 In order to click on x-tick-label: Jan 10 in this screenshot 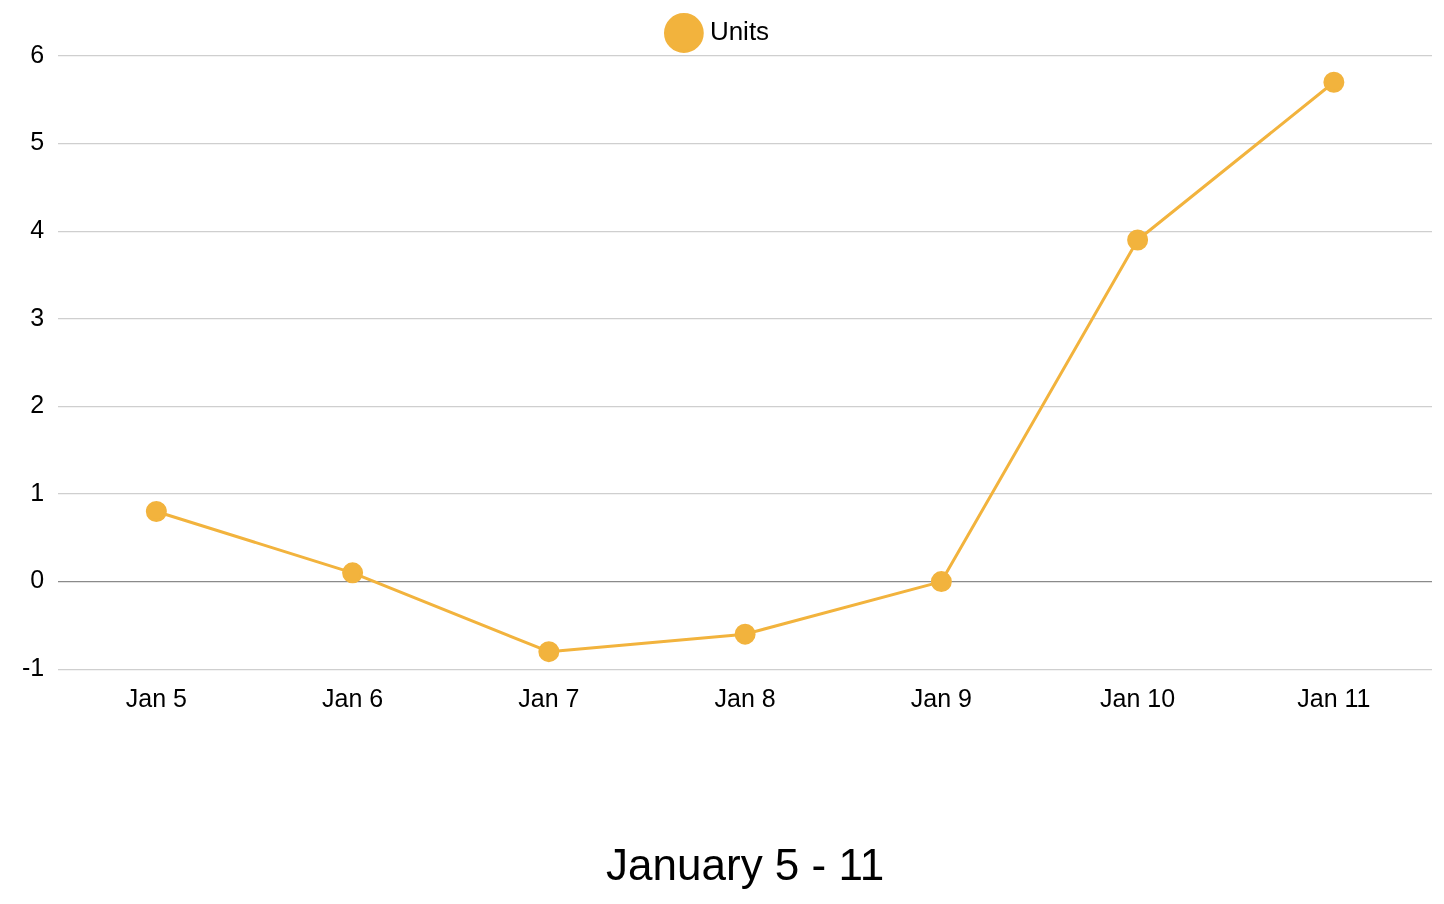, I will do `click(1138, 698)`.